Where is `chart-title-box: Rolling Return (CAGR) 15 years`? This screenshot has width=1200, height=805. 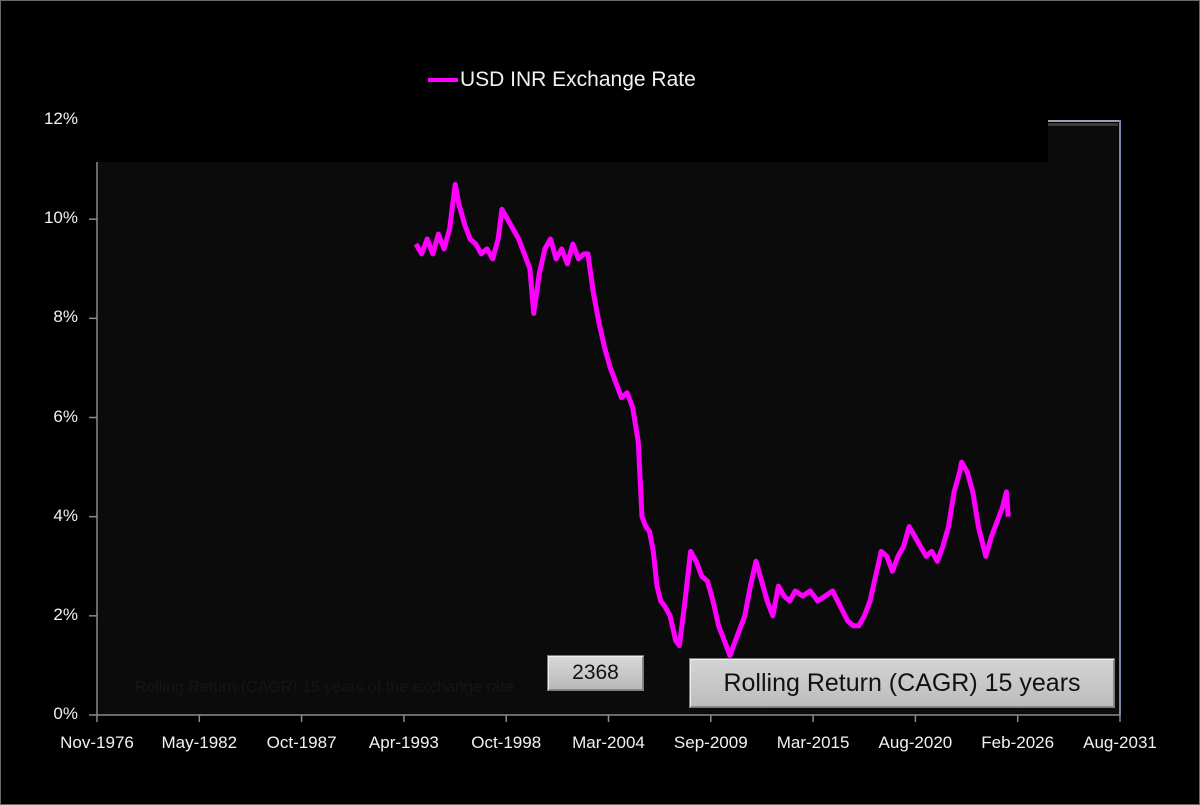 chart-title-box: Rolling Return (CAGR) 15 years is located at coordinates (902, 683).